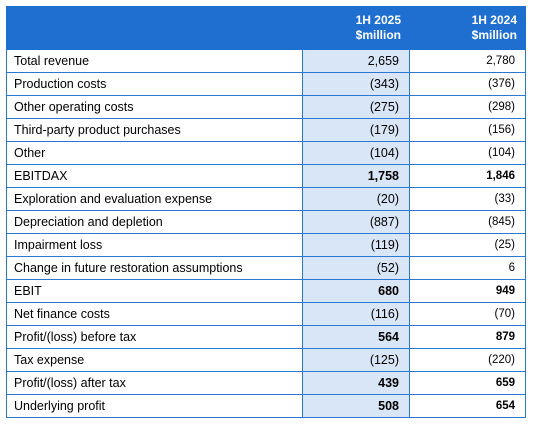  I want to click on value-1h-2025: 564, so click(356, 337).